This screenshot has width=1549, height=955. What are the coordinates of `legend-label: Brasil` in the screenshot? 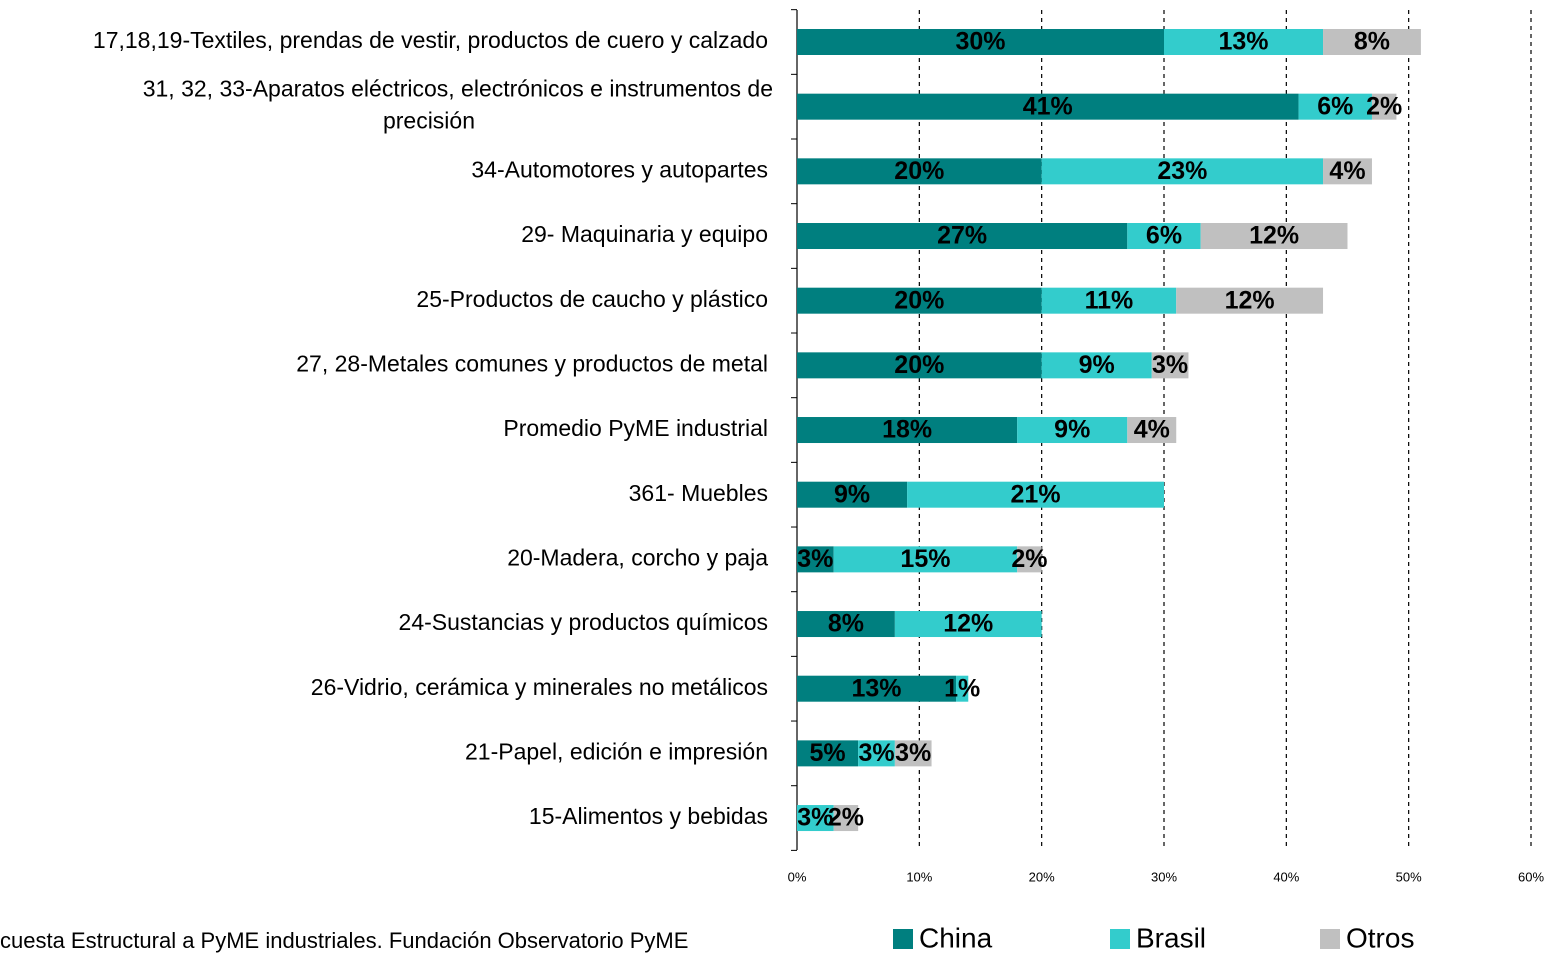 It's located at (1171, 937).